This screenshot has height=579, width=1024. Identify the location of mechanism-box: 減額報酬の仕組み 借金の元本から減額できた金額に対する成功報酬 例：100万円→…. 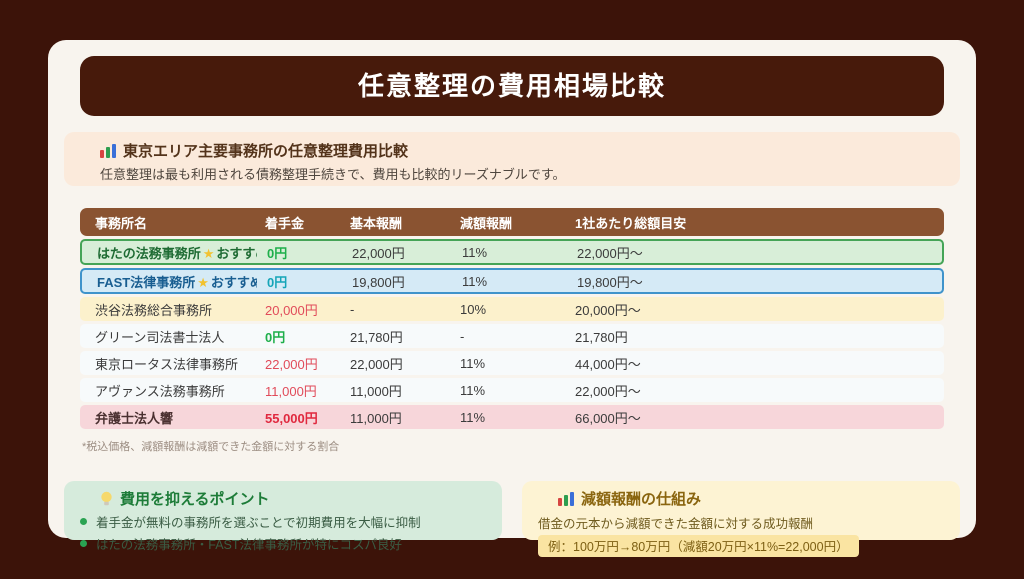
(741, 519).